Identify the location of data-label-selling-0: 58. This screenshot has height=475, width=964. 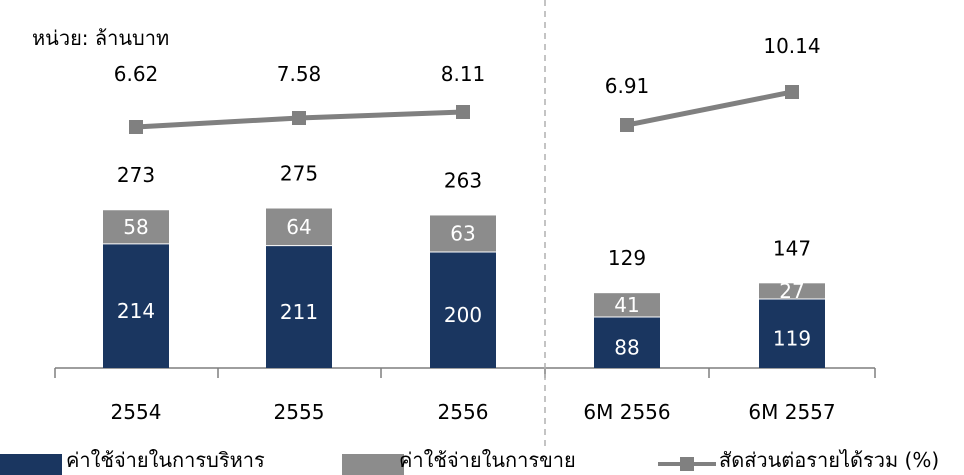
(135, 227).